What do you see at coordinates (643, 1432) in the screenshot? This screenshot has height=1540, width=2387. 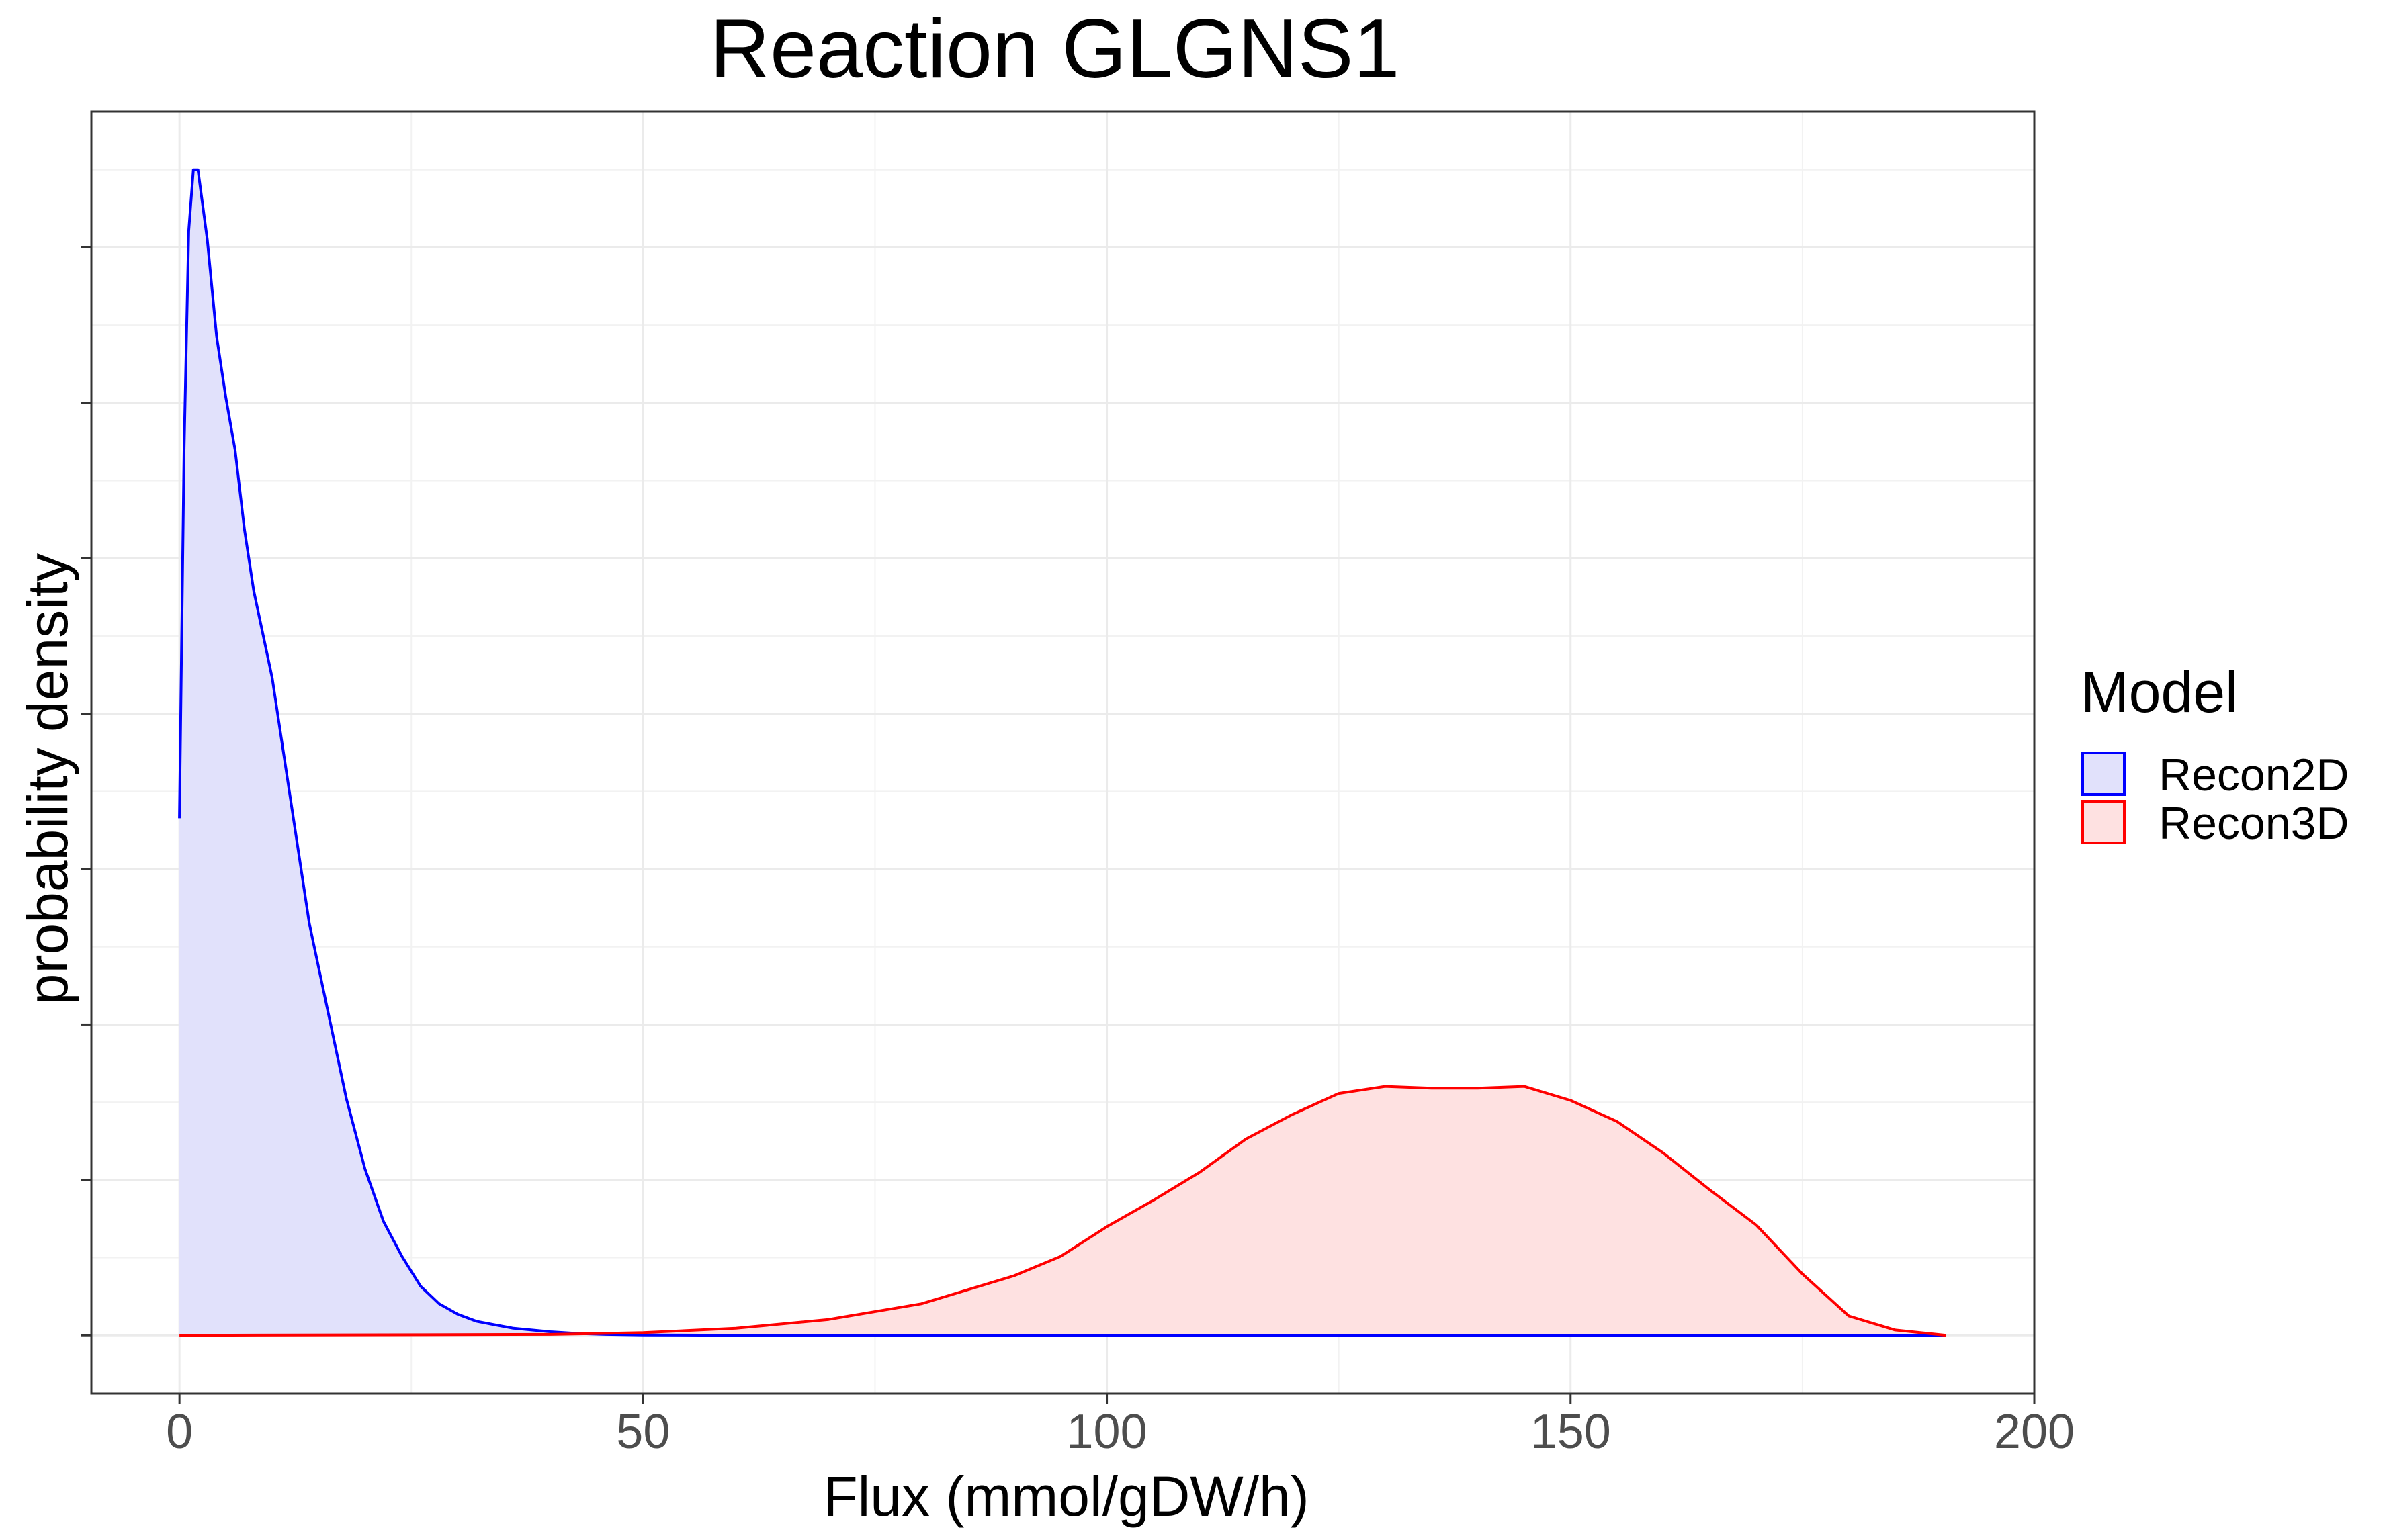 I see `x-tick-label: 50` at bounding box center [643, 1432].